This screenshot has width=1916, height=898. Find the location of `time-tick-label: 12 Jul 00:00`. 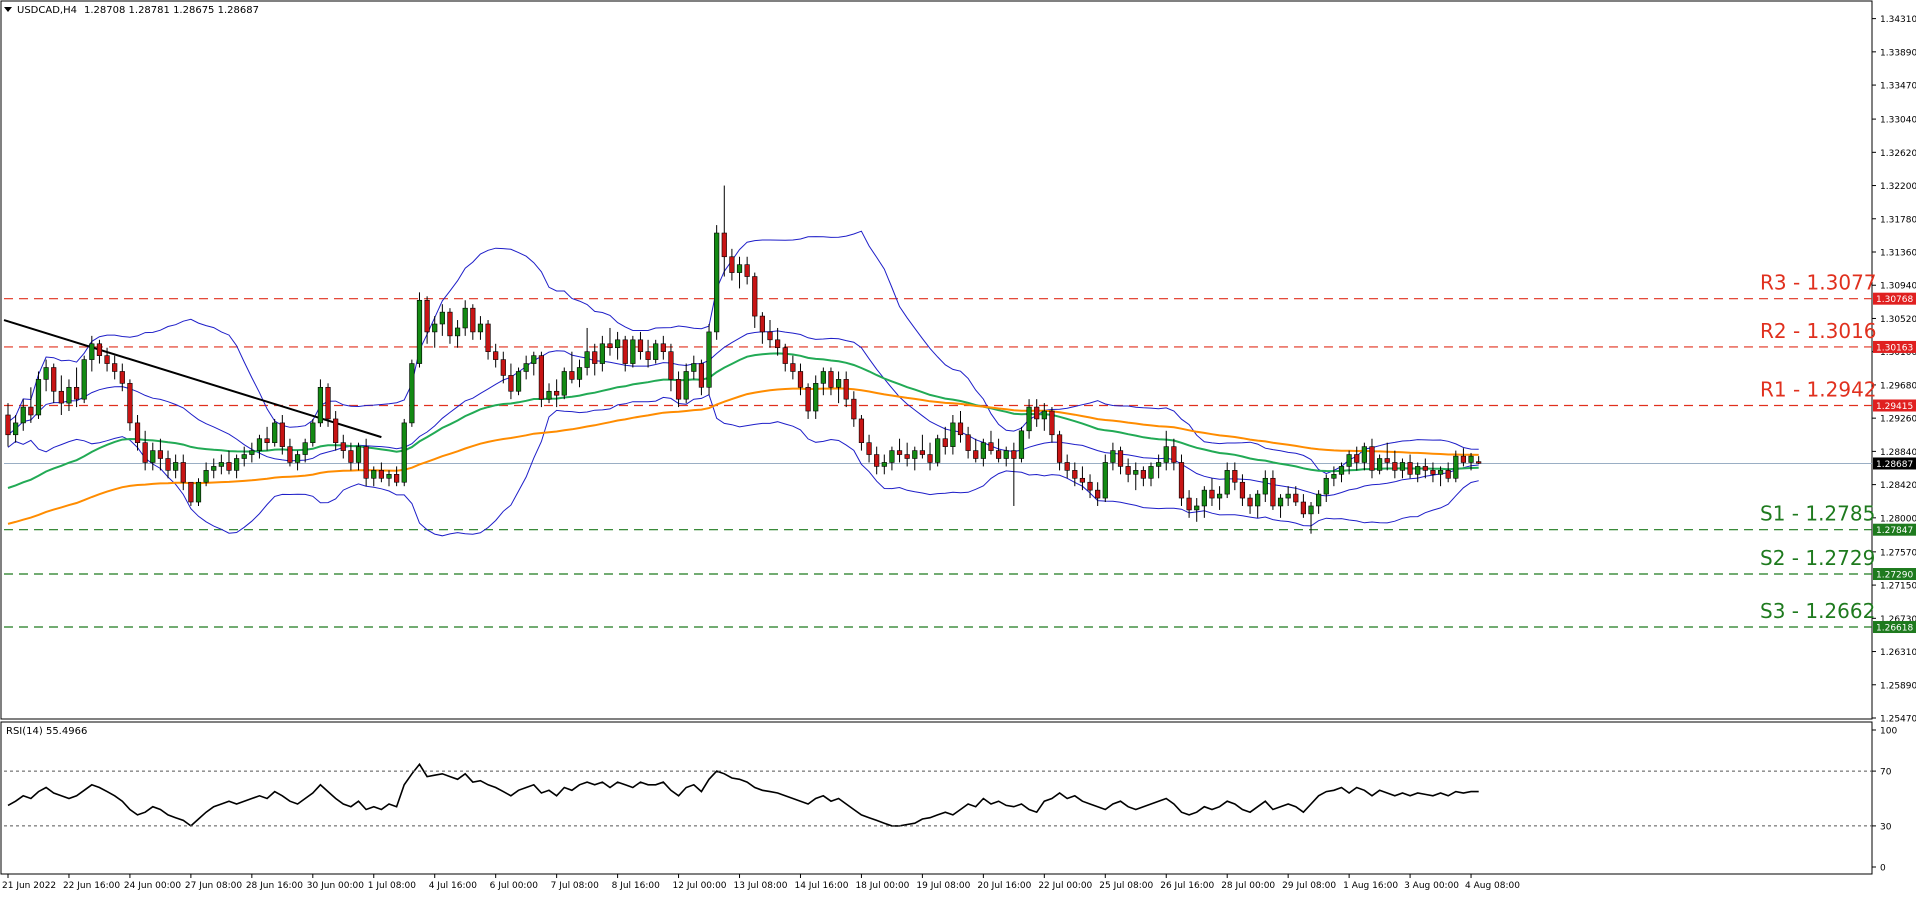

time-tick-label: 12 Jul 00:00 is located at coordinates (700, 886).